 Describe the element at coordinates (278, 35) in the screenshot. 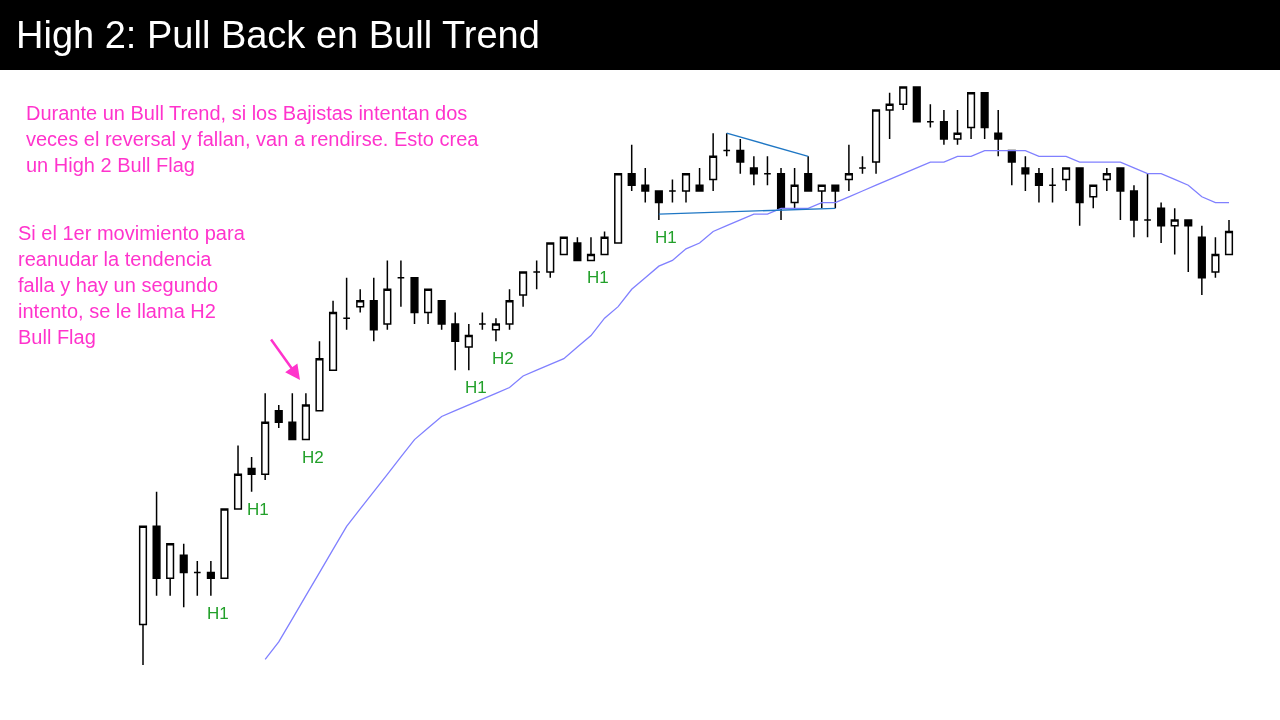

I see `chart-title: High 2: Pull Back en Bull Trend` at that location.